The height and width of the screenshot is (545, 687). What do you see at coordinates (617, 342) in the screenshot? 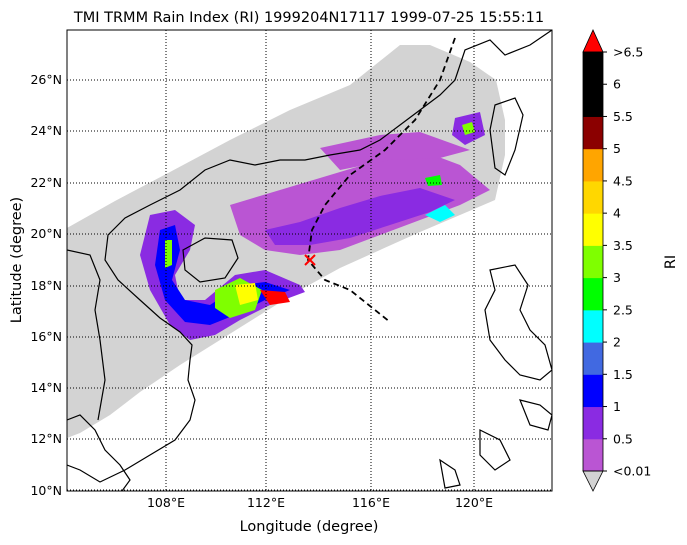
I see `colorbar-tick-label: 2` at bounding box center [617, 342].